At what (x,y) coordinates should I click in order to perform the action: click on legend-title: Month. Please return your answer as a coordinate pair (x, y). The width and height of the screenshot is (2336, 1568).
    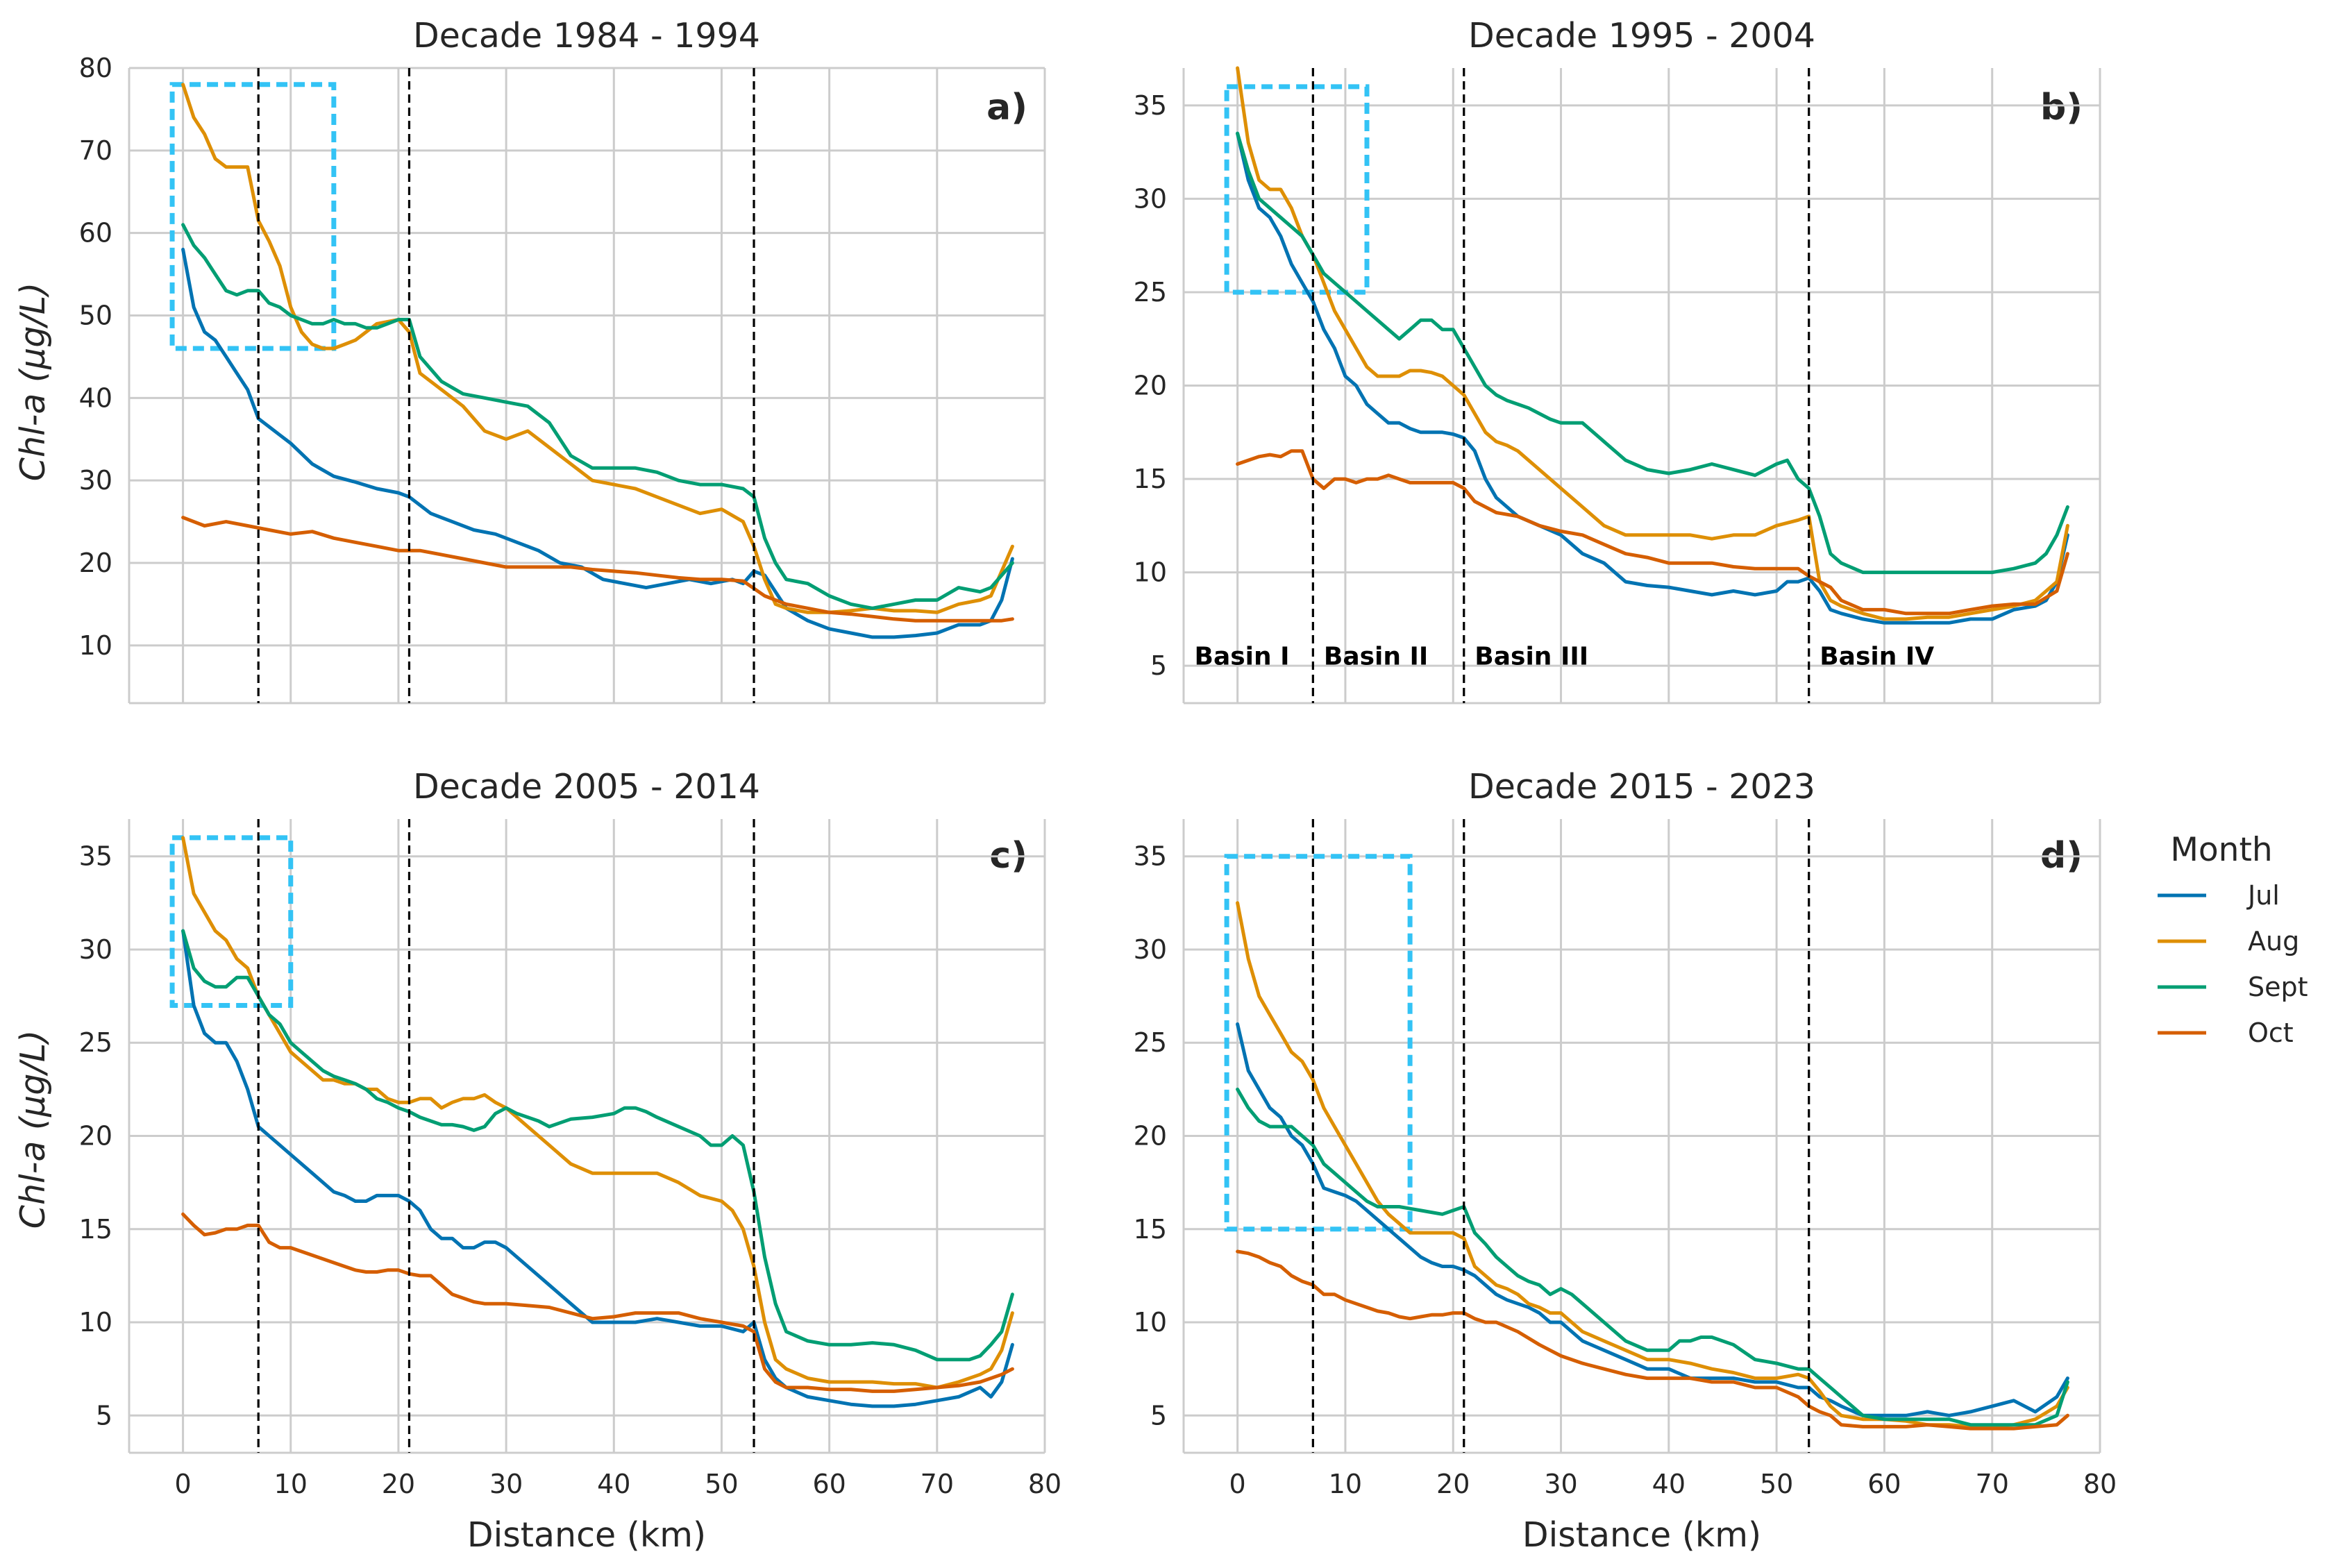
    Looking at the image, I should click on (2221, 850).